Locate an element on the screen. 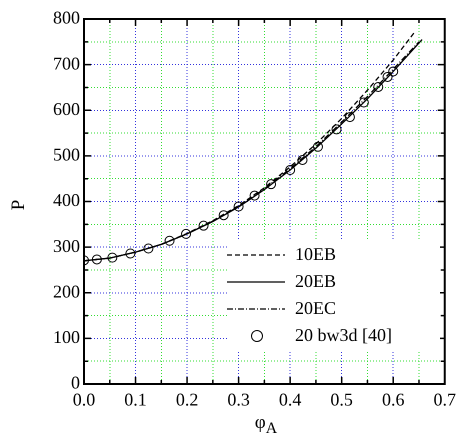 The image size is (462, 444). x-tick-label: 0.7 is located at coordinates (445, 400).